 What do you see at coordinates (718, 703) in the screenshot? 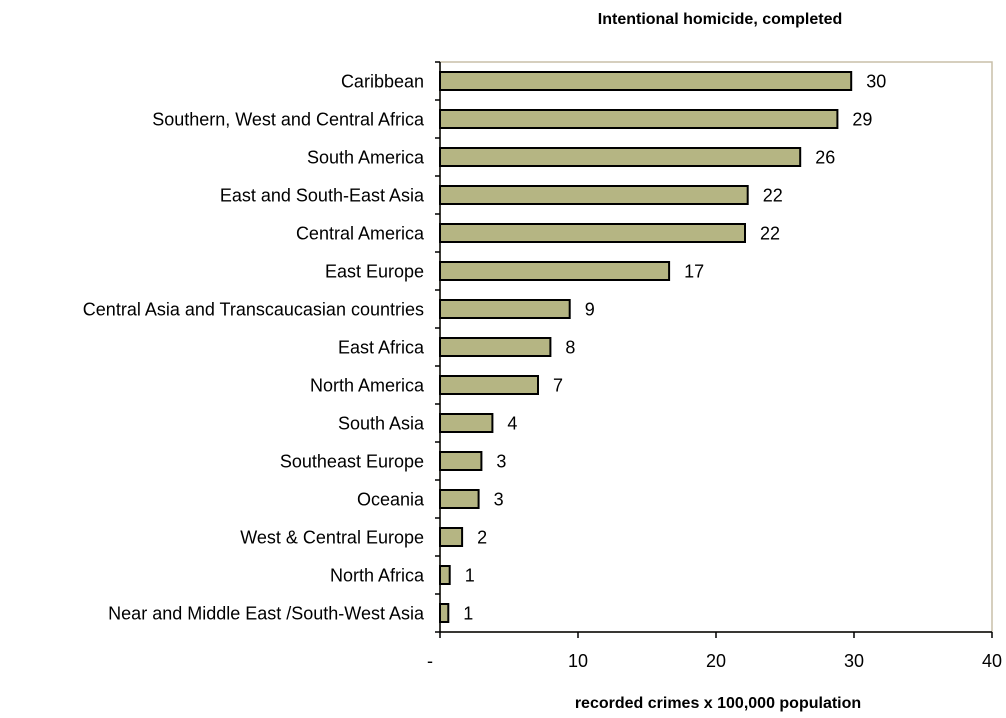
I see `x-axis-label: recorded crimes x 100,000 population` at bounding box center [718, 703].